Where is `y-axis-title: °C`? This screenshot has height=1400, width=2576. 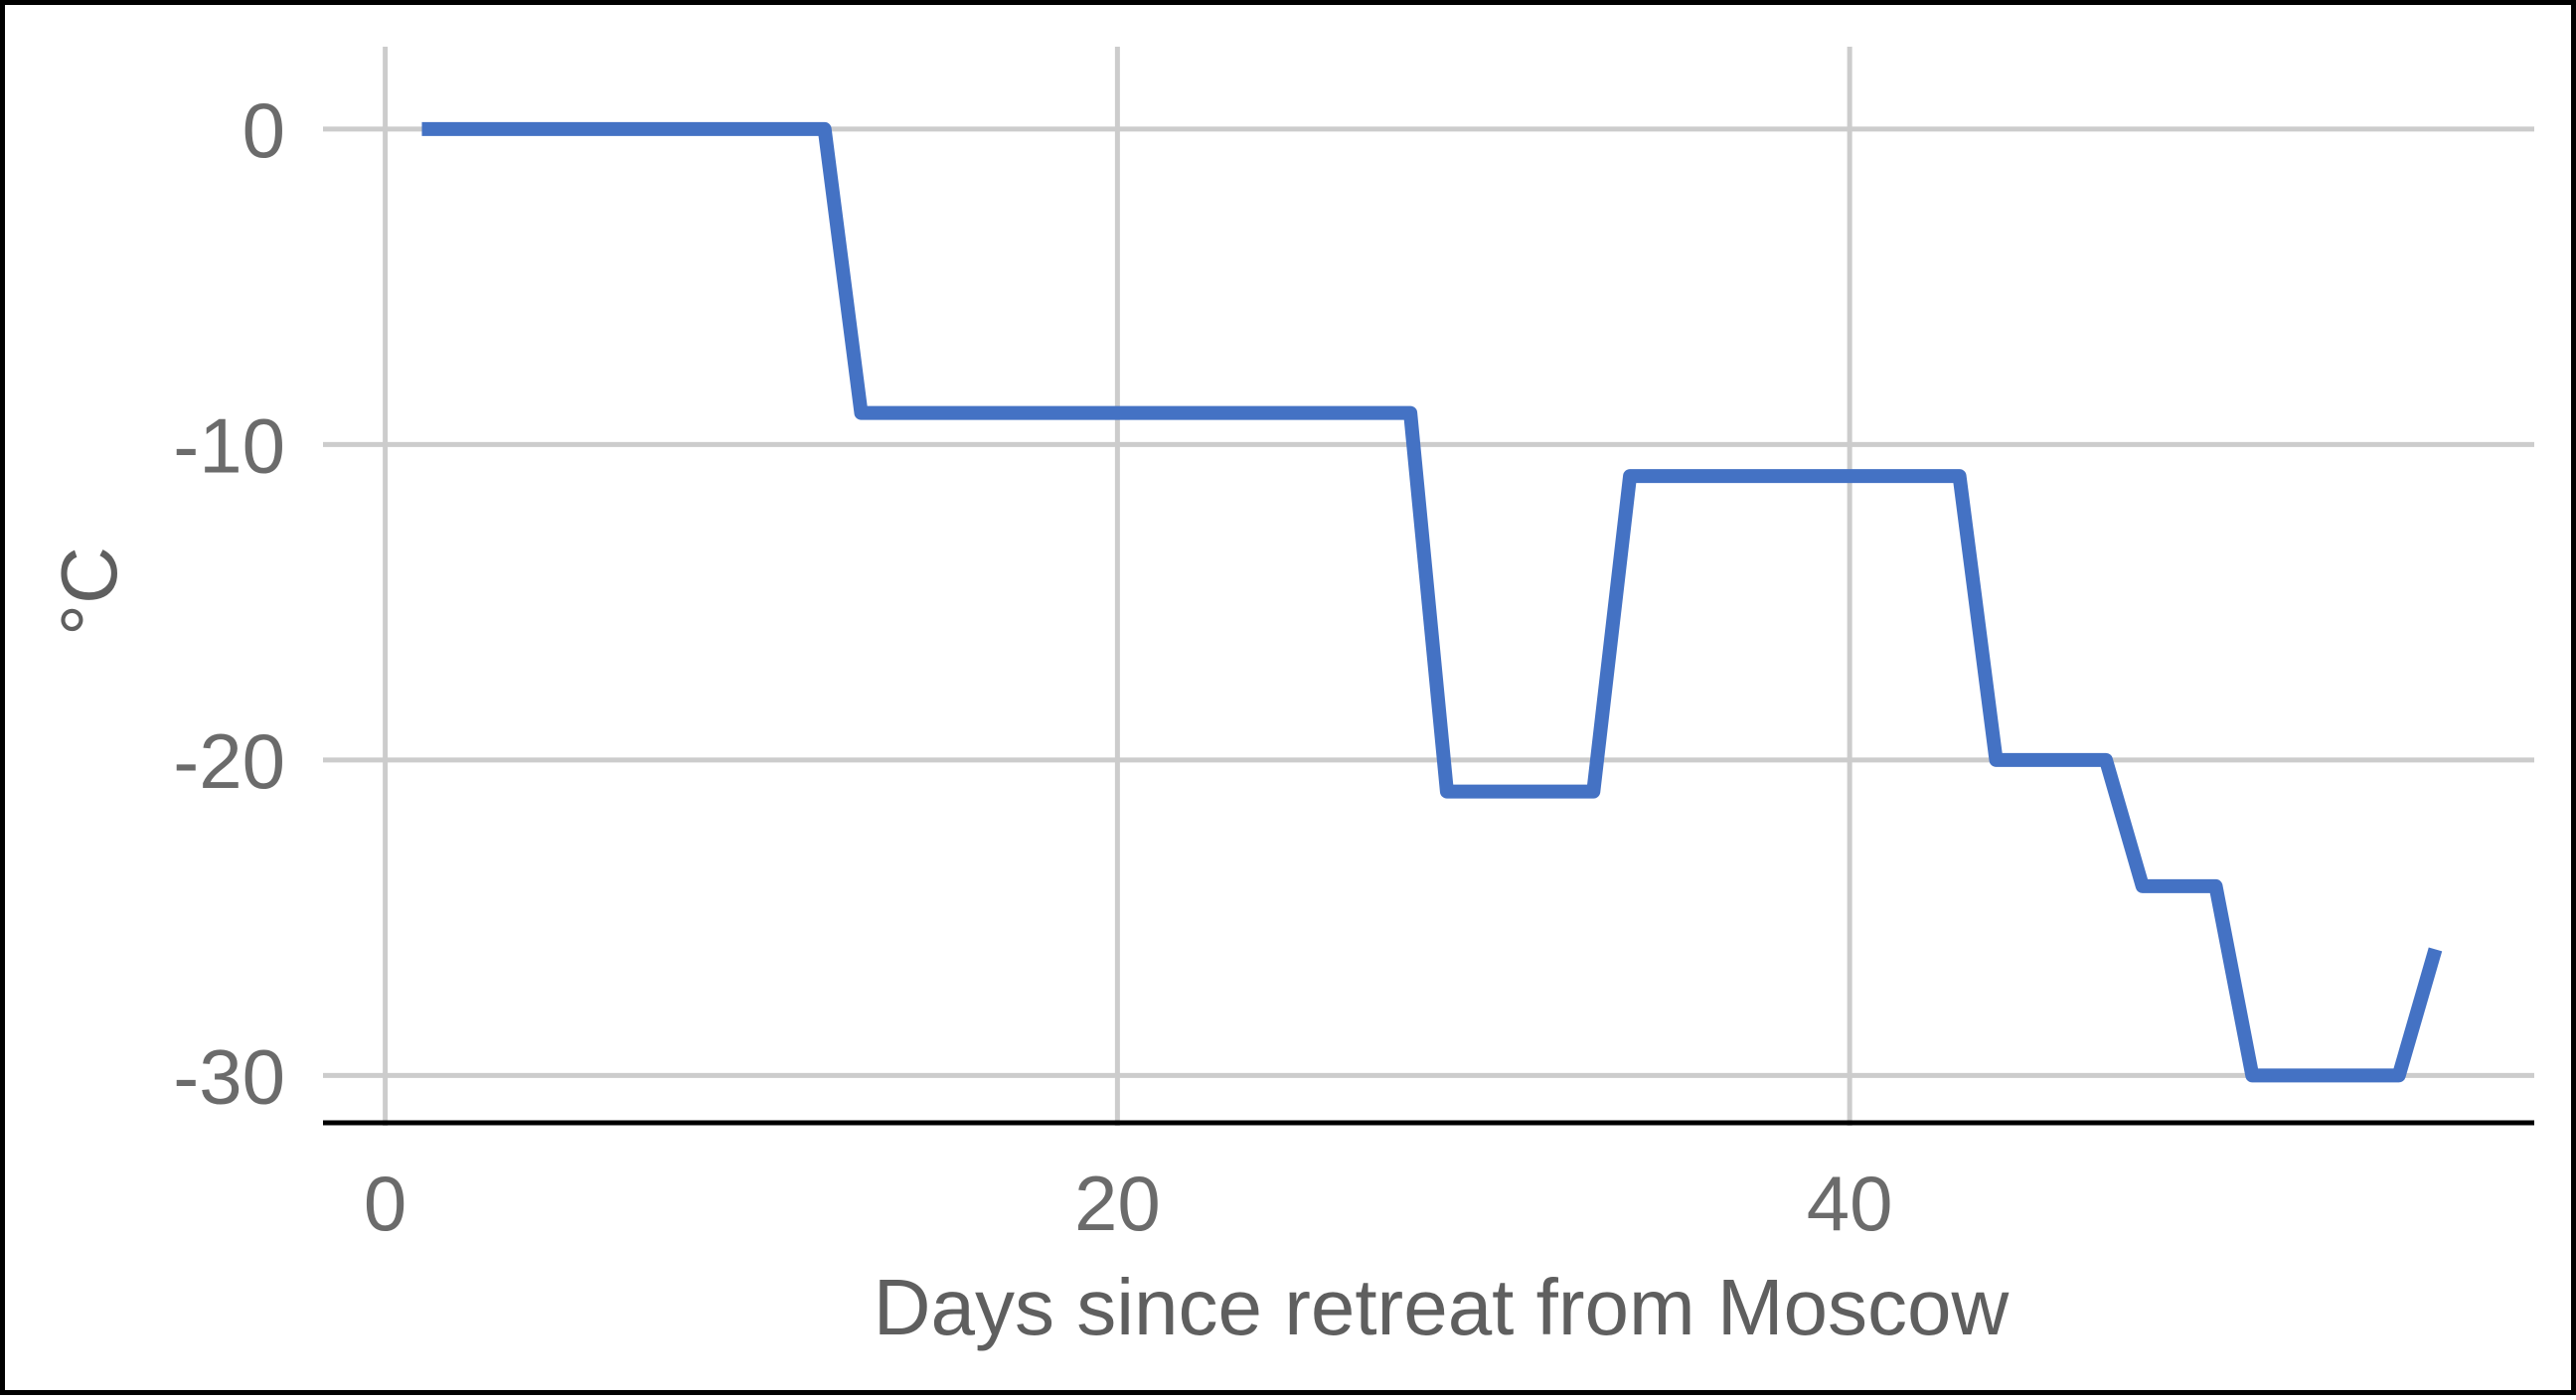 y-axis-title: °C is located at coordinates (89, 591).